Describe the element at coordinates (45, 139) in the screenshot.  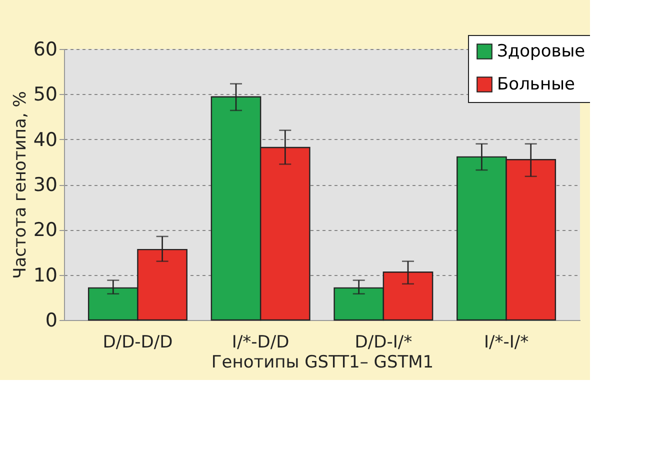
I see `y-tick-label: 40` at that location.